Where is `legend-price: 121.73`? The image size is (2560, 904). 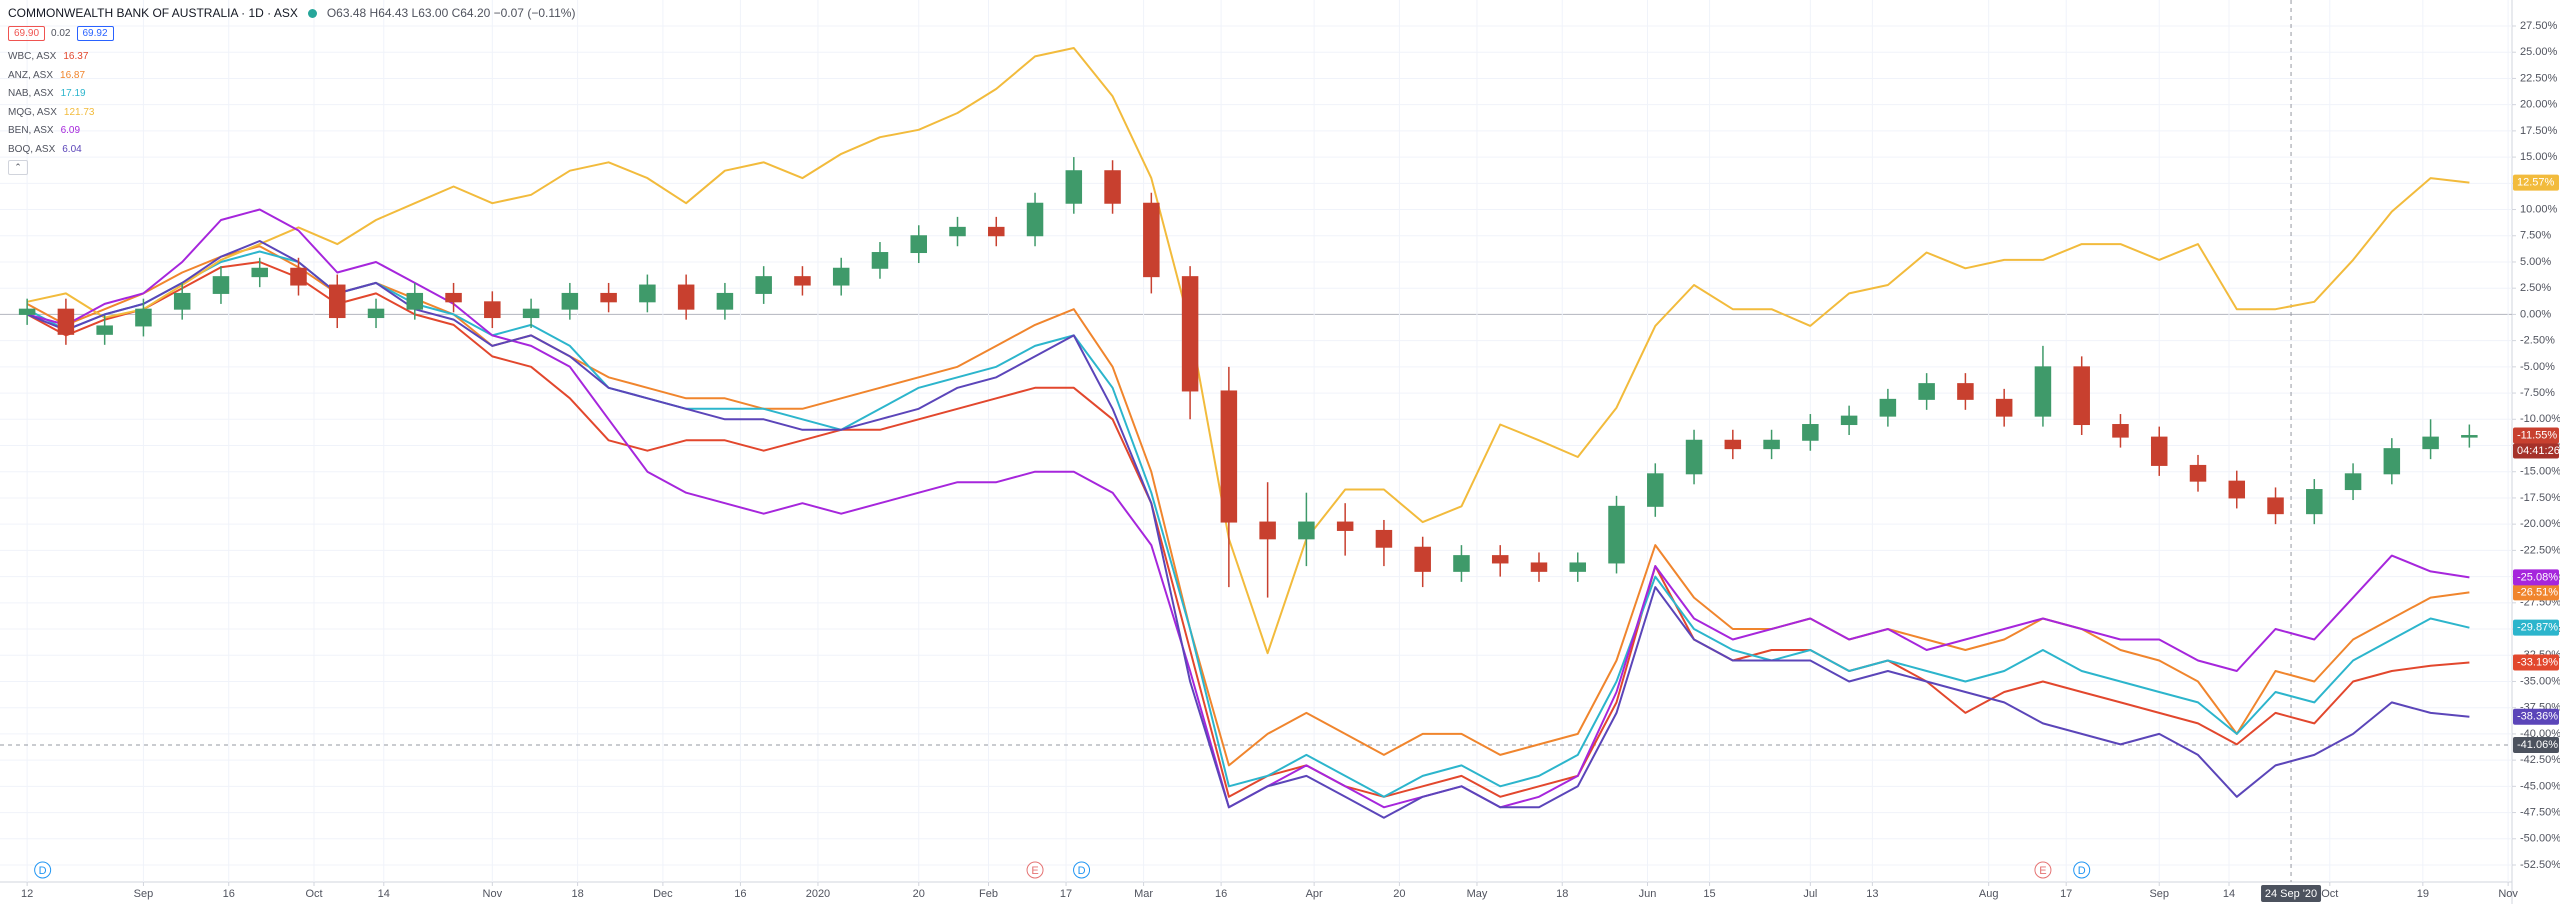 legend-price: 121.73 is located at coordinates (79, 112).